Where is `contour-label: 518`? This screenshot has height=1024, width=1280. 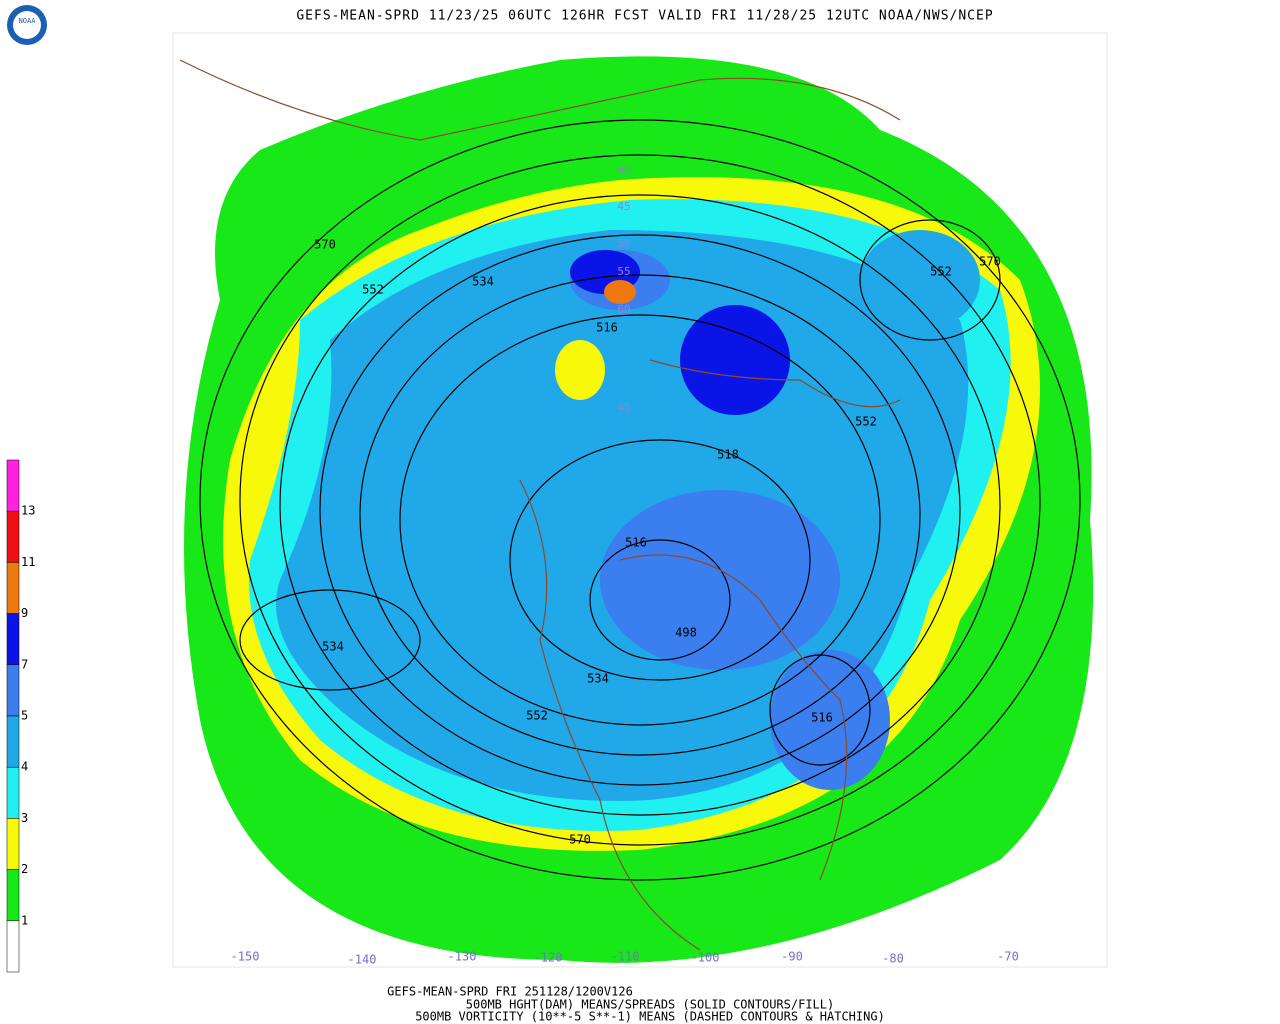
contour-label: 518 is located at coordinates (728, 455).